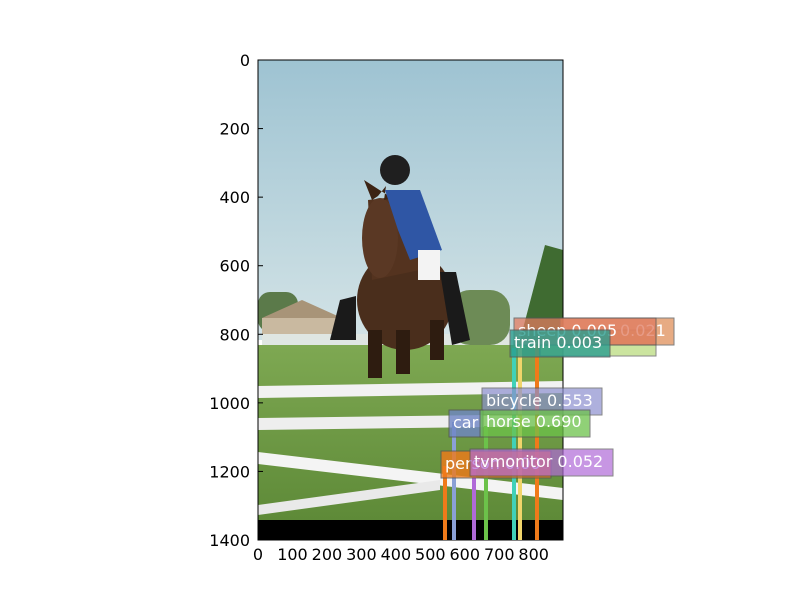 The width and height of the screenshot is (800, 600). Describe the element at coordinates (395, 170) in the screenshot. I see `rider-helmet` at that location.